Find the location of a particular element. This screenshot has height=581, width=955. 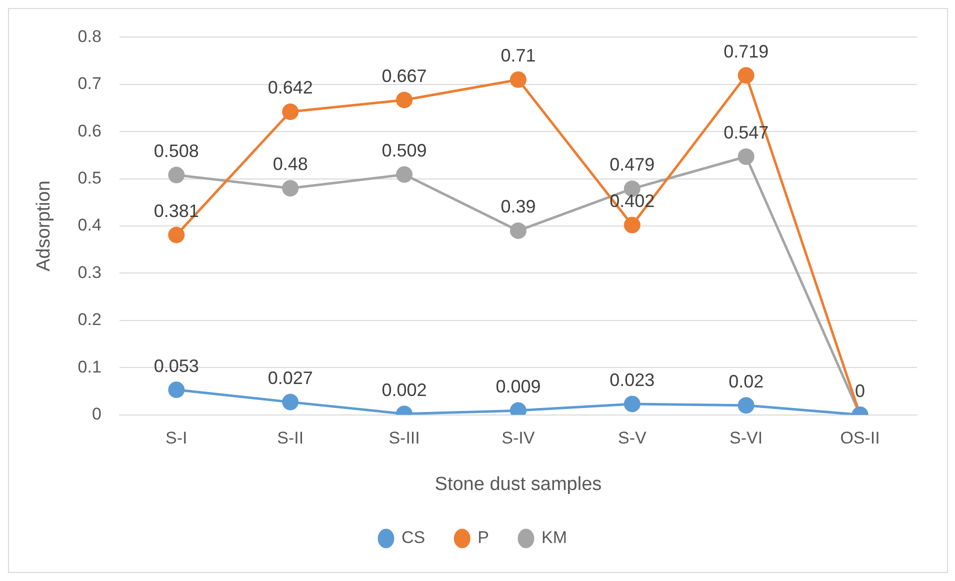

y-tick-label: 0.6 is located at coordinates (90, 130).